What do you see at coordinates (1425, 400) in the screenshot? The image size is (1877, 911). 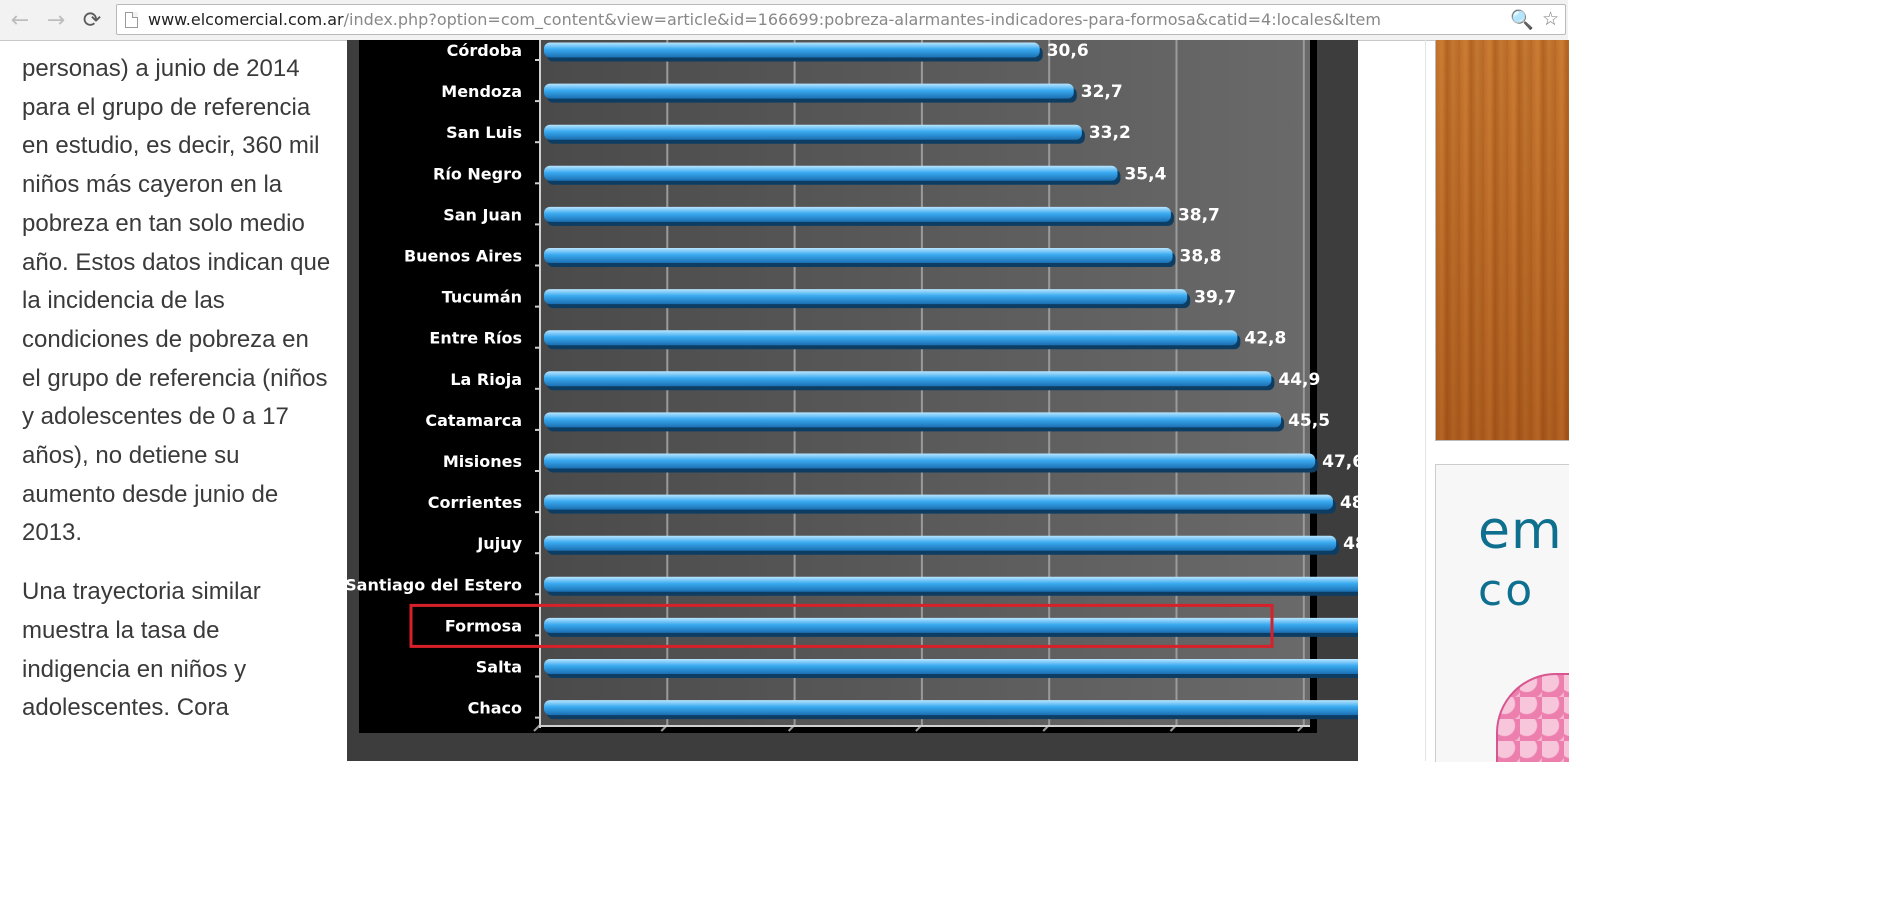 I see `sidebar-divider` at bounding box center [1425, 400].